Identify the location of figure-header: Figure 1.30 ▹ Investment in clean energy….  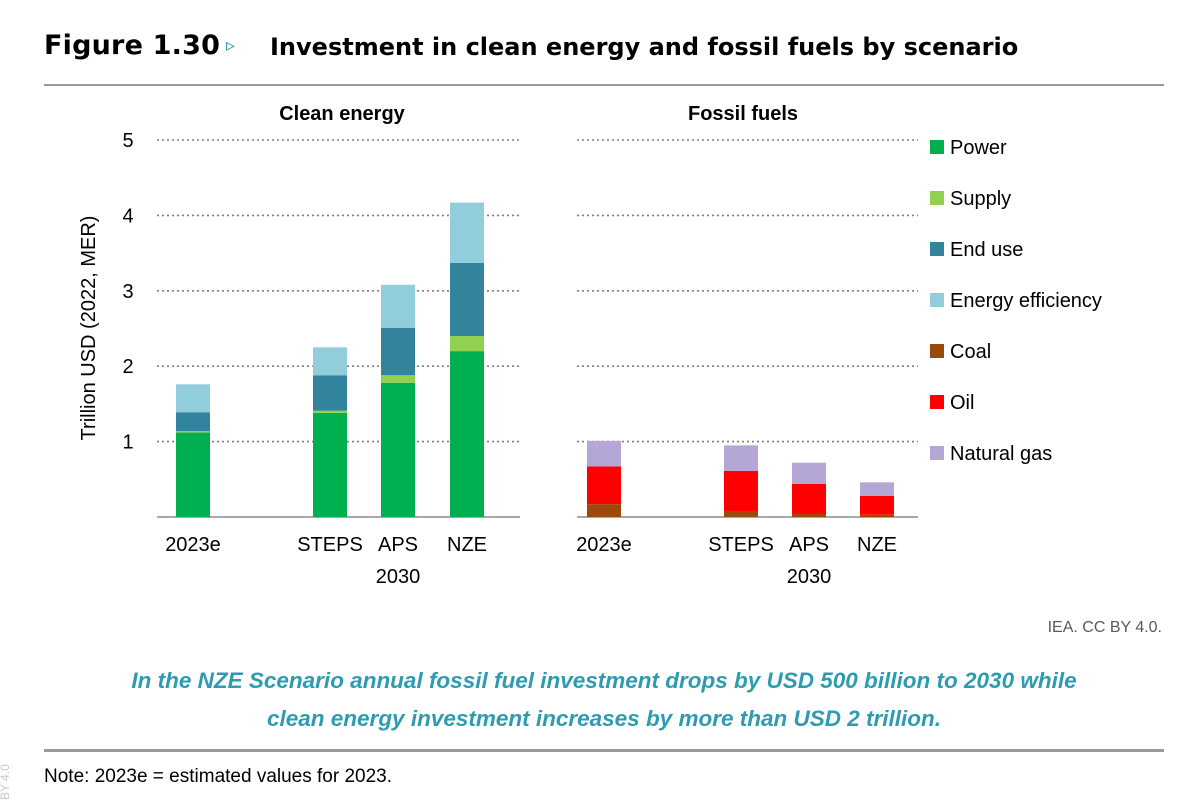
(604, 50).